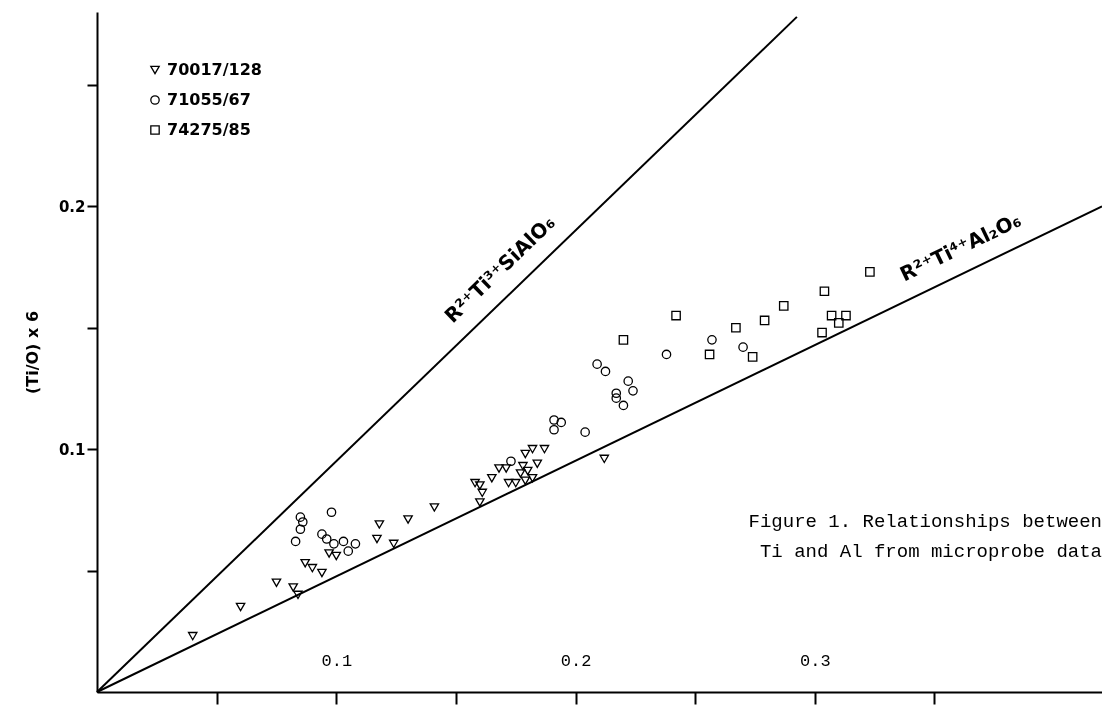 This screenshot has width=1102, height=707. What do you see at coordinates (337, 661) in the screenshot?
I see `x-tick-label: 0.1` at bounding box center [337, 661].